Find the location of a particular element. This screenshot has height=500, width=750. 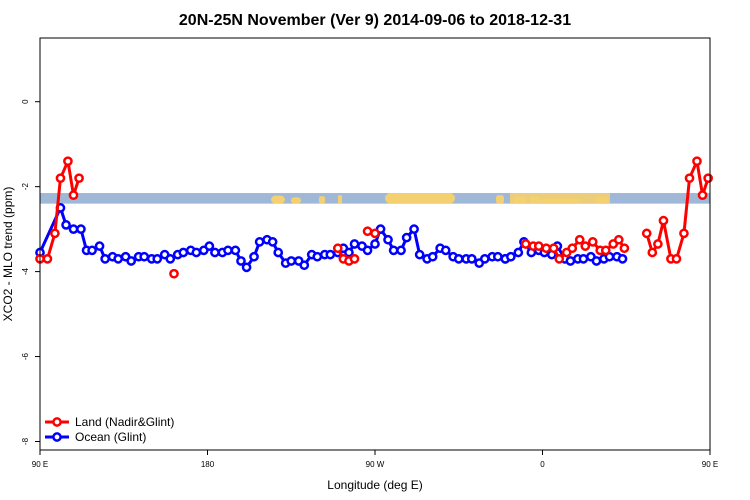

x-tick-label: 180 is located at coordinates (208, 464).